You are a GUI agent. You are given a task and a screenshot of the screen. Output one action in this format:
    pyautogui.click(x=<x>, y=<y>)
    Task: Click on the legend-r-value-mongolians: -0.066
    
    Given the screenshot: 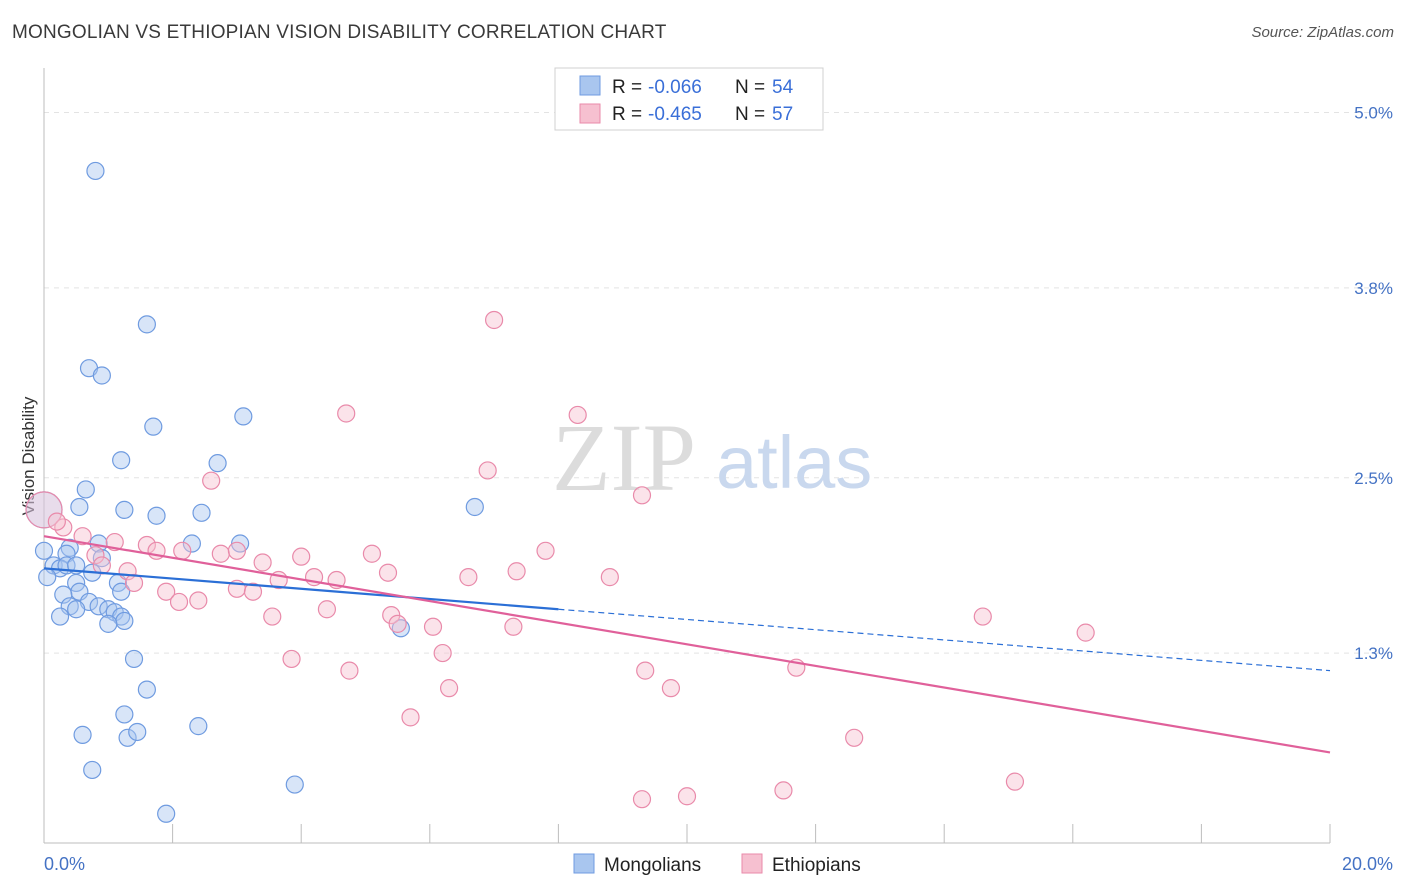 What is the action you would take?
    pyautogui.click(x=675, y=87)
    